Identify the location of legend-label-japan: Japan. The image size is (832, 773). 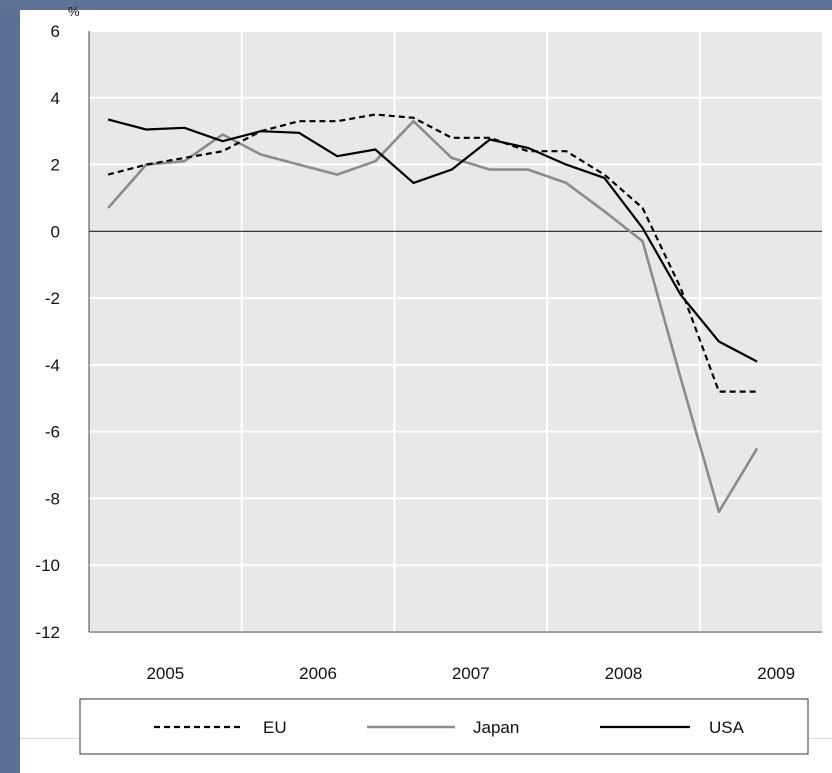
(496, 727).